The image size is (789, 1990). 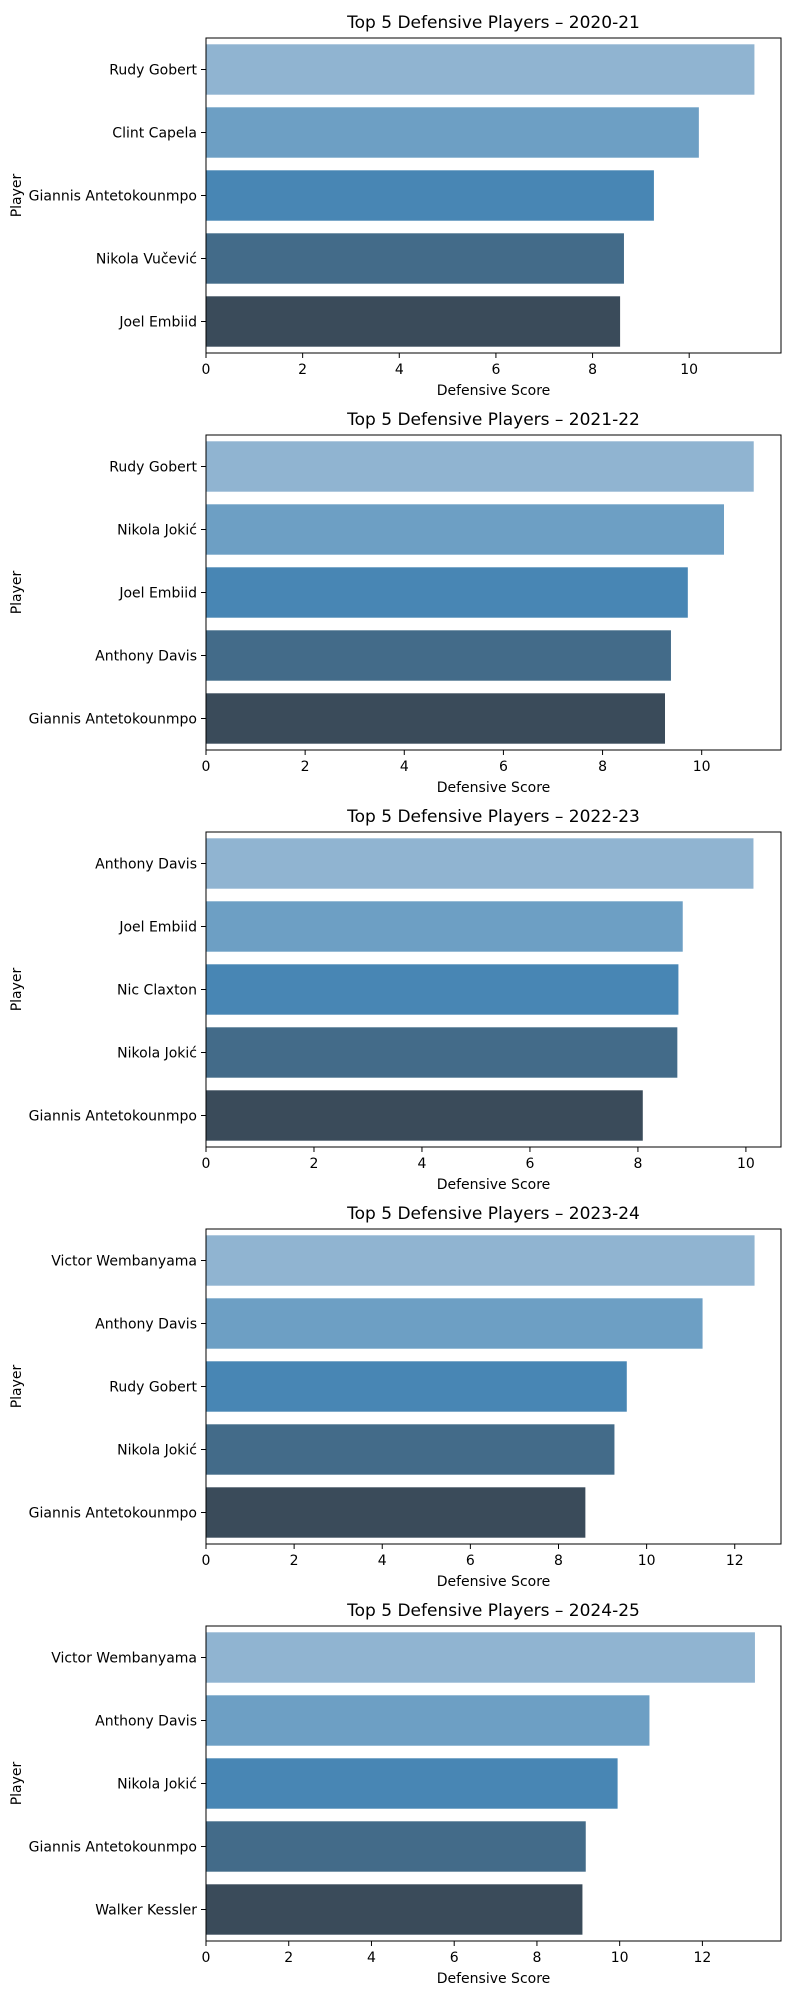 I want to click on y-tick-label: Clint Capela, so click(x=154, y=134).